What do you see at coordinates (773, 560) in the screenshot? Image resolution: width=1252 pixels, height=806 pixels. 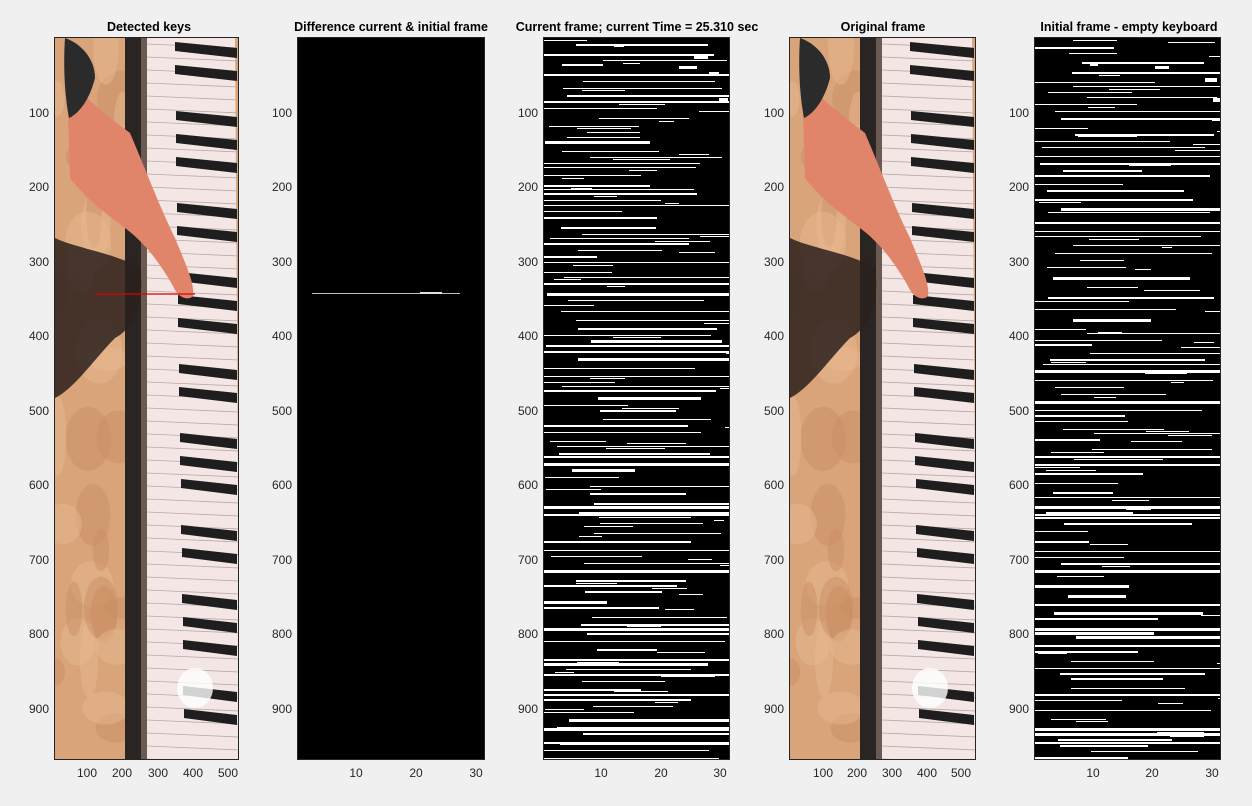 I see `y-tick-label: 700` at bounding box center [773, 560].